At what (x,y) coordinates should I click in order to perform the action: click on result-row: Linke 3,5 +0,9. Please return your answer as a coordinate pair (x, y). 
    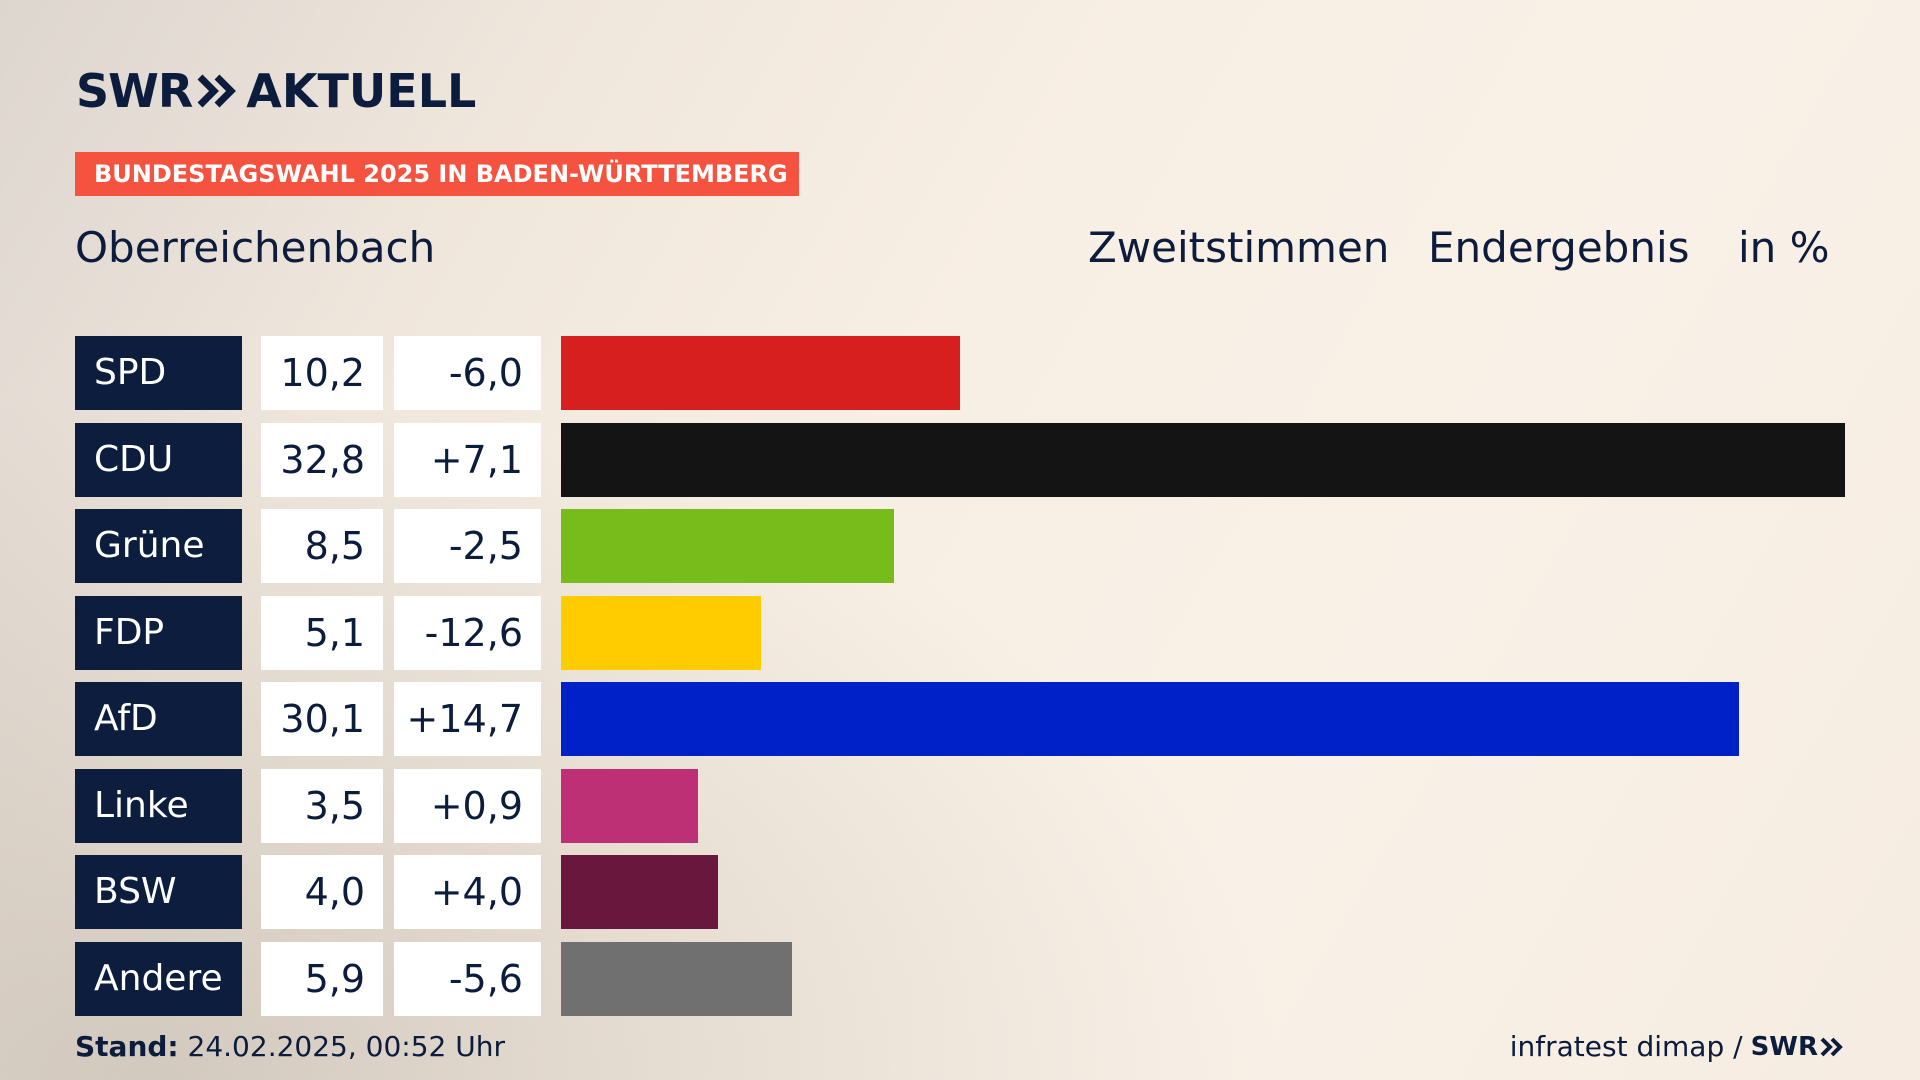
    Looking at the image, I should click on (960, 805).